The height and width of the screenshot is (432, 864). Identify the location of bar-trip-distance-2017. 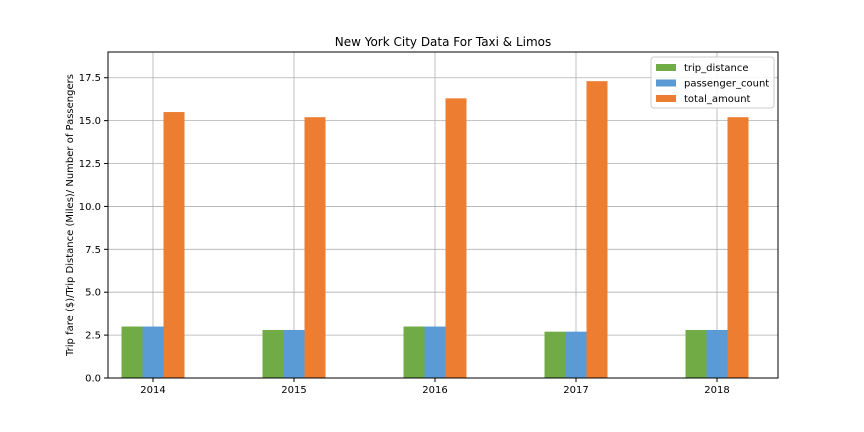
(555, 354).